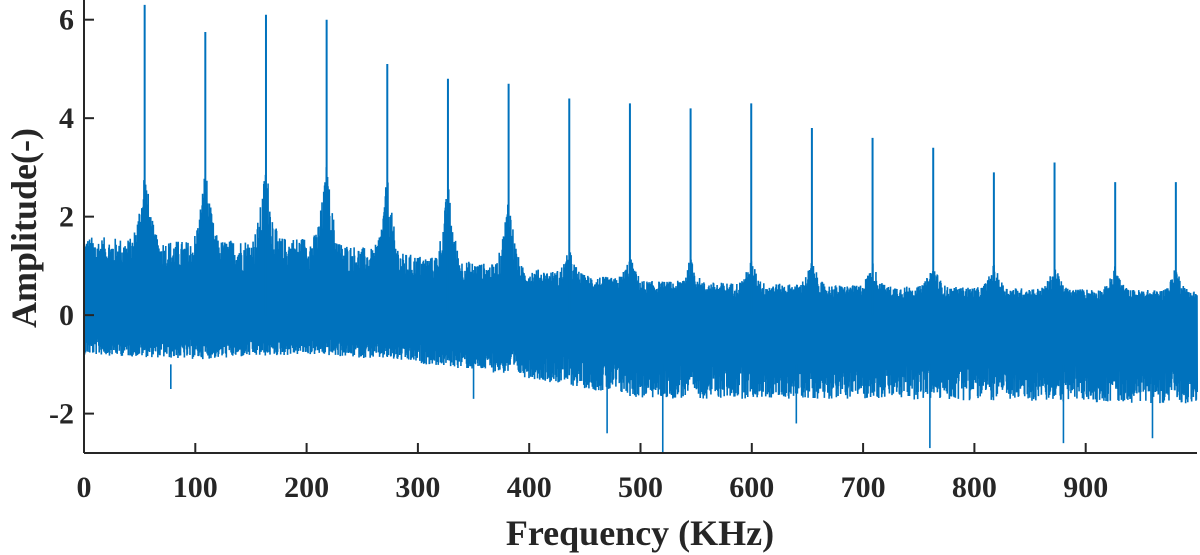 This screenshot has width=1200, height=555. What do you see at coordinates (66, 217) in the screenshot?
I see `y-tick-label: 2` at bounding box center [66, 217].